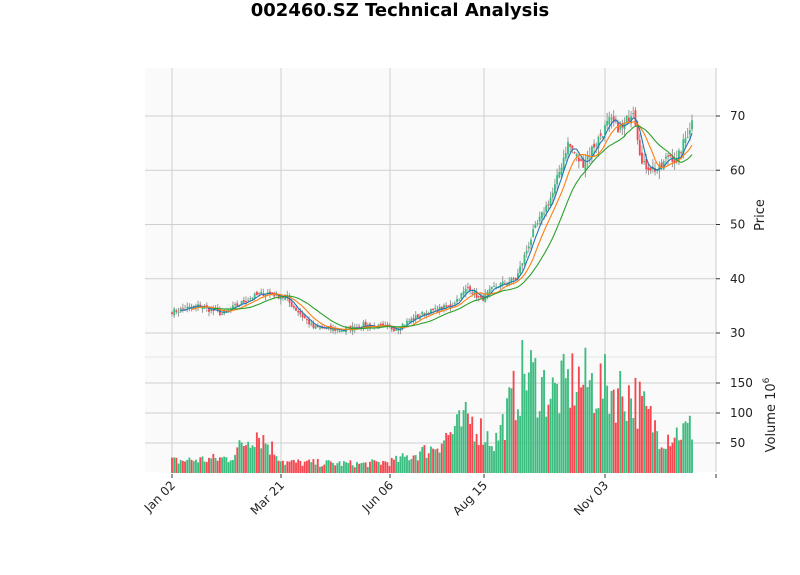 The width and height of the screenshot is (800, 575). Describe the element at coordinates (737, 333) in the screenshot. I see `svg-text: 30` at that location.